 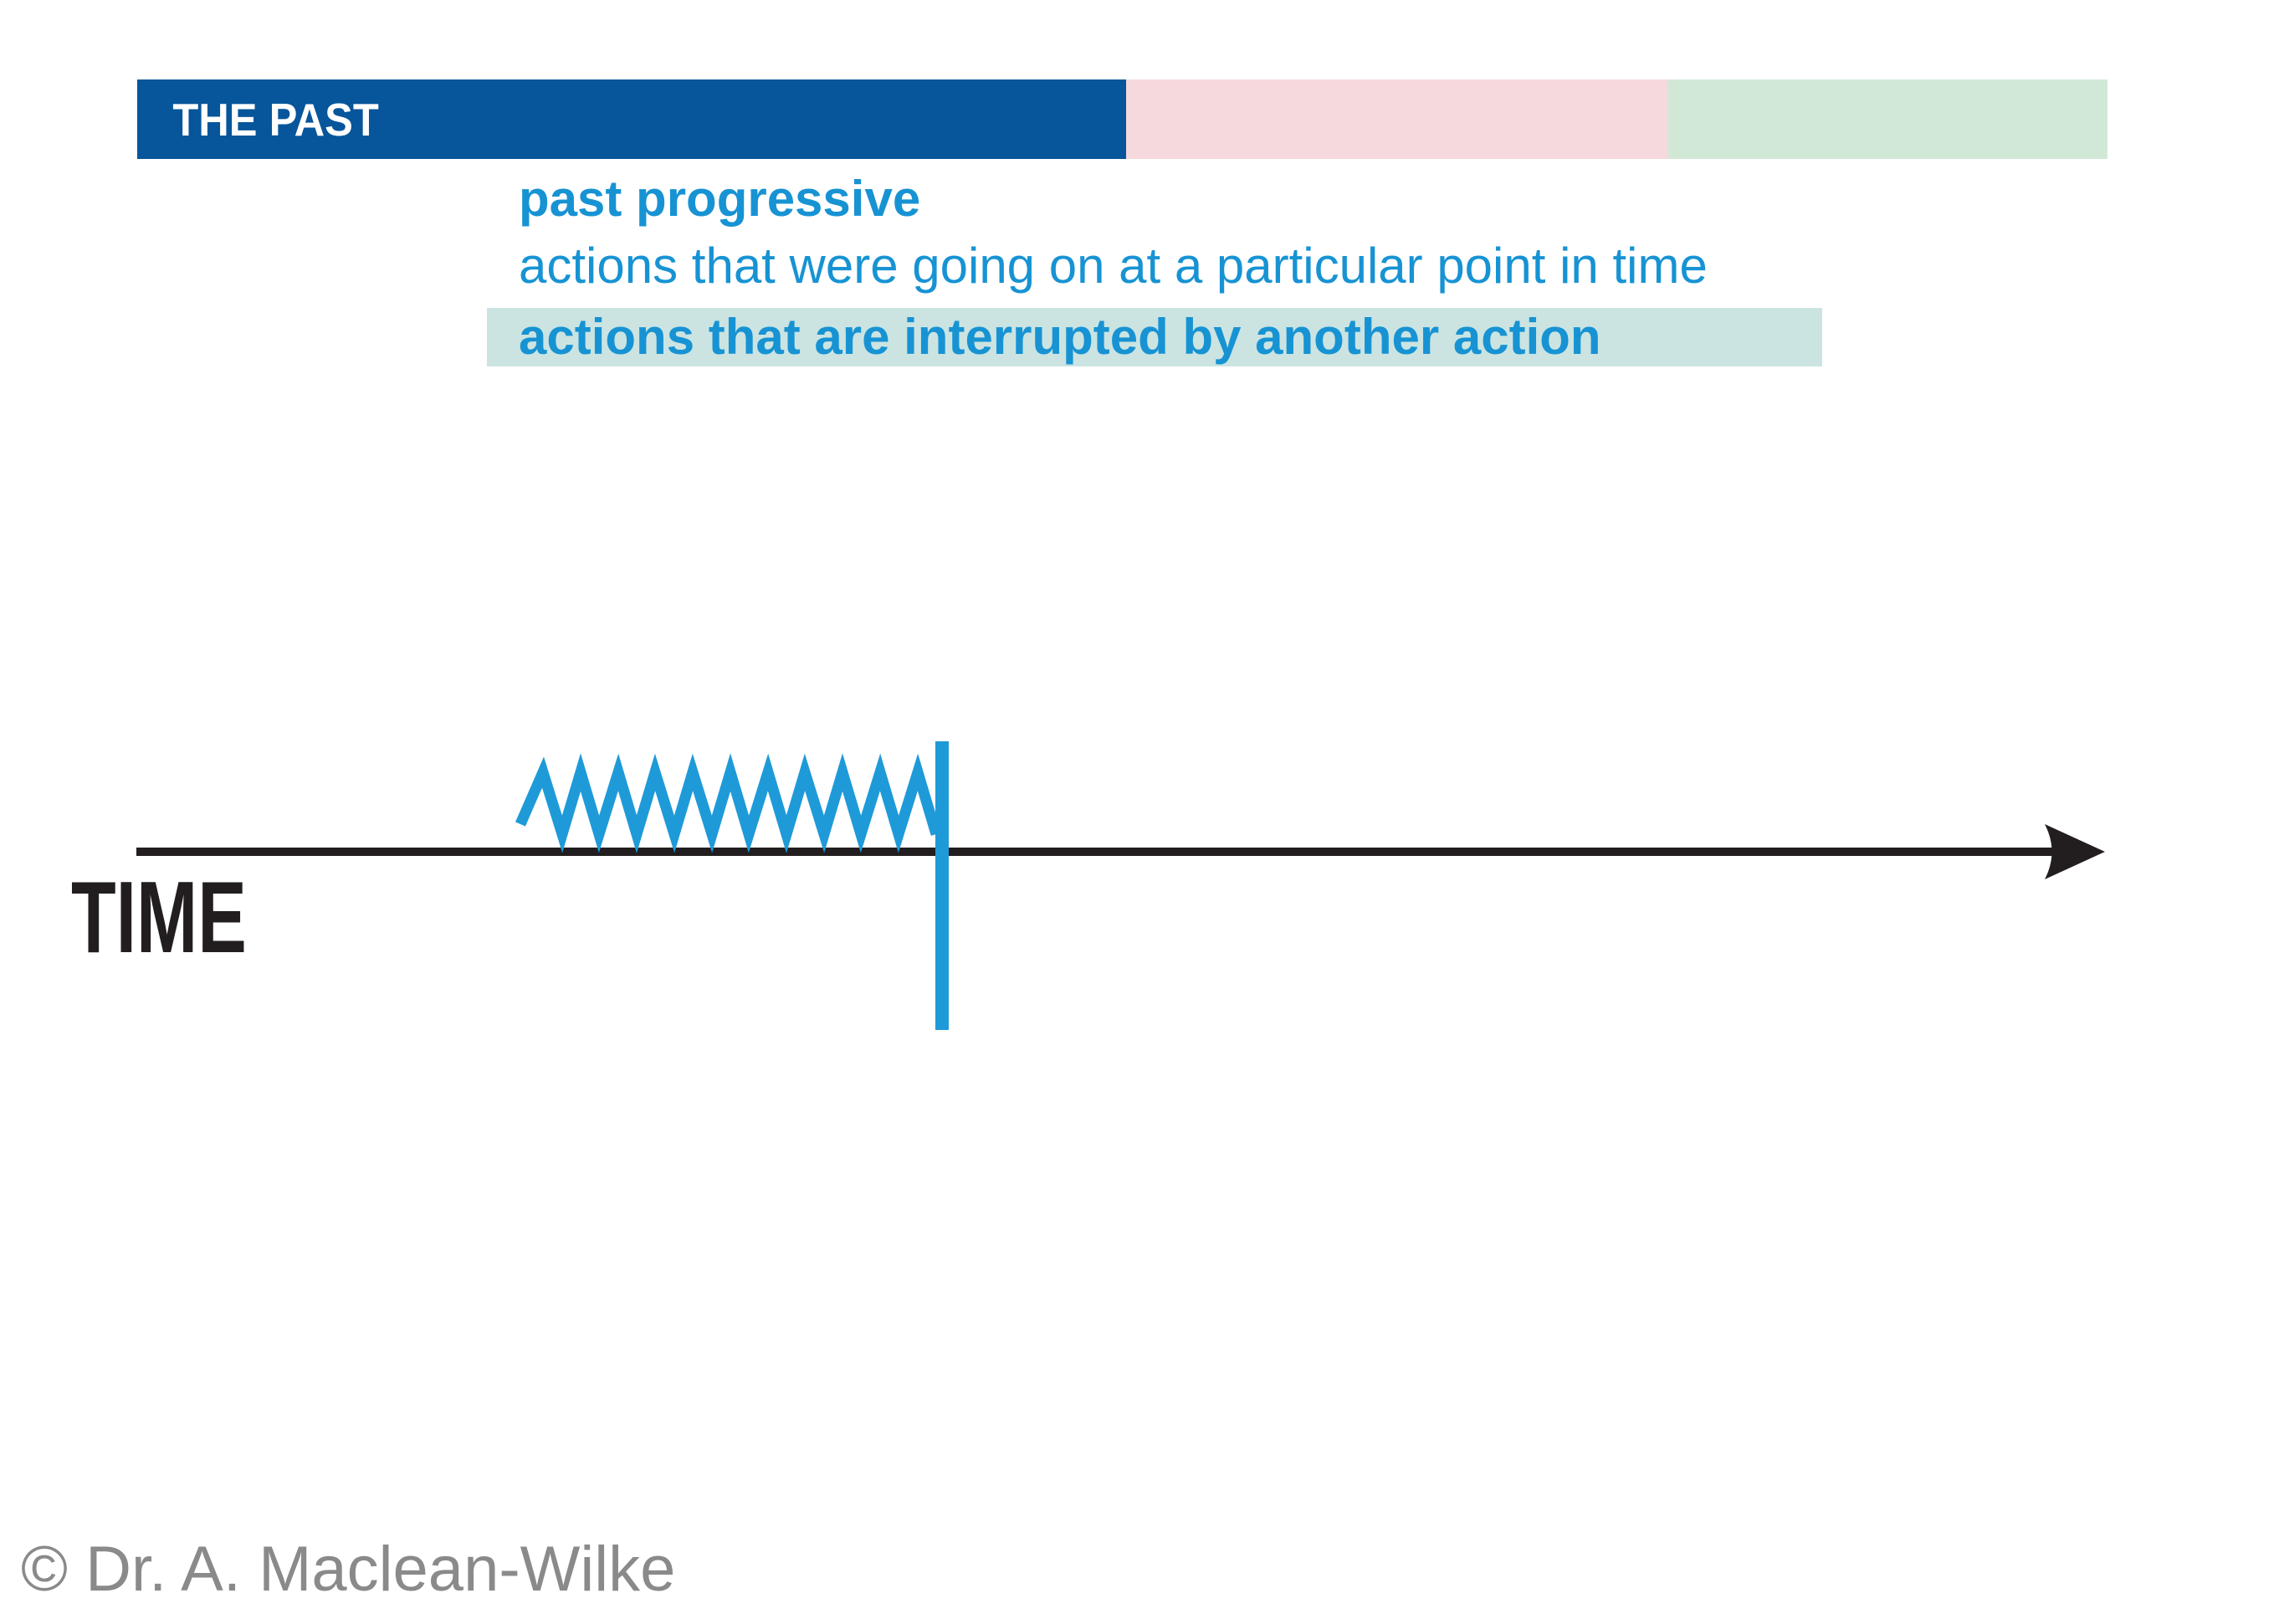 I want to click on tense-name: past progressive, so click(x=720, y=199).